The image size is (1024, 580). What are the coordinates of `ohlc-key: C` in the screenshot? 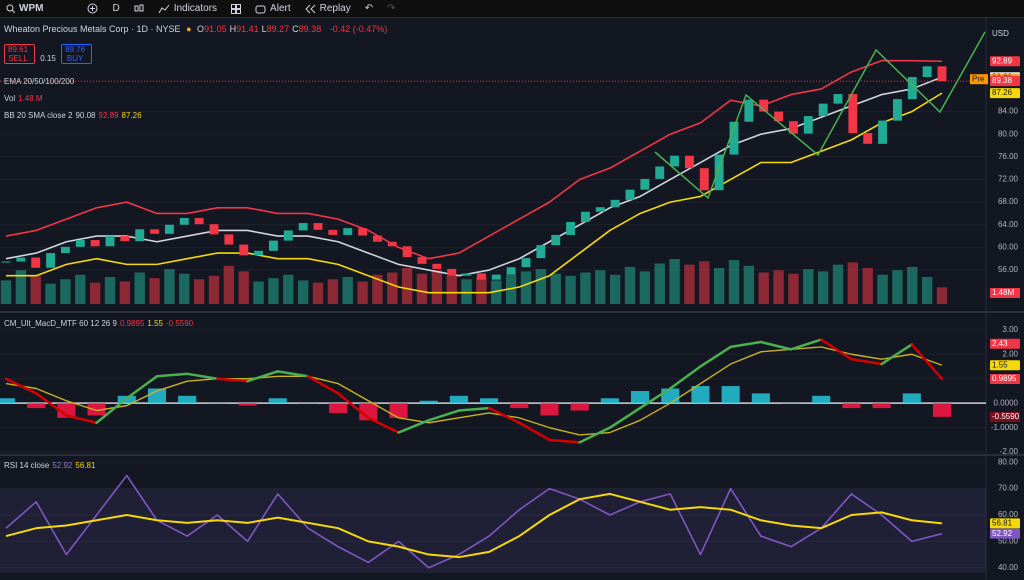 It's located at (295, 29).